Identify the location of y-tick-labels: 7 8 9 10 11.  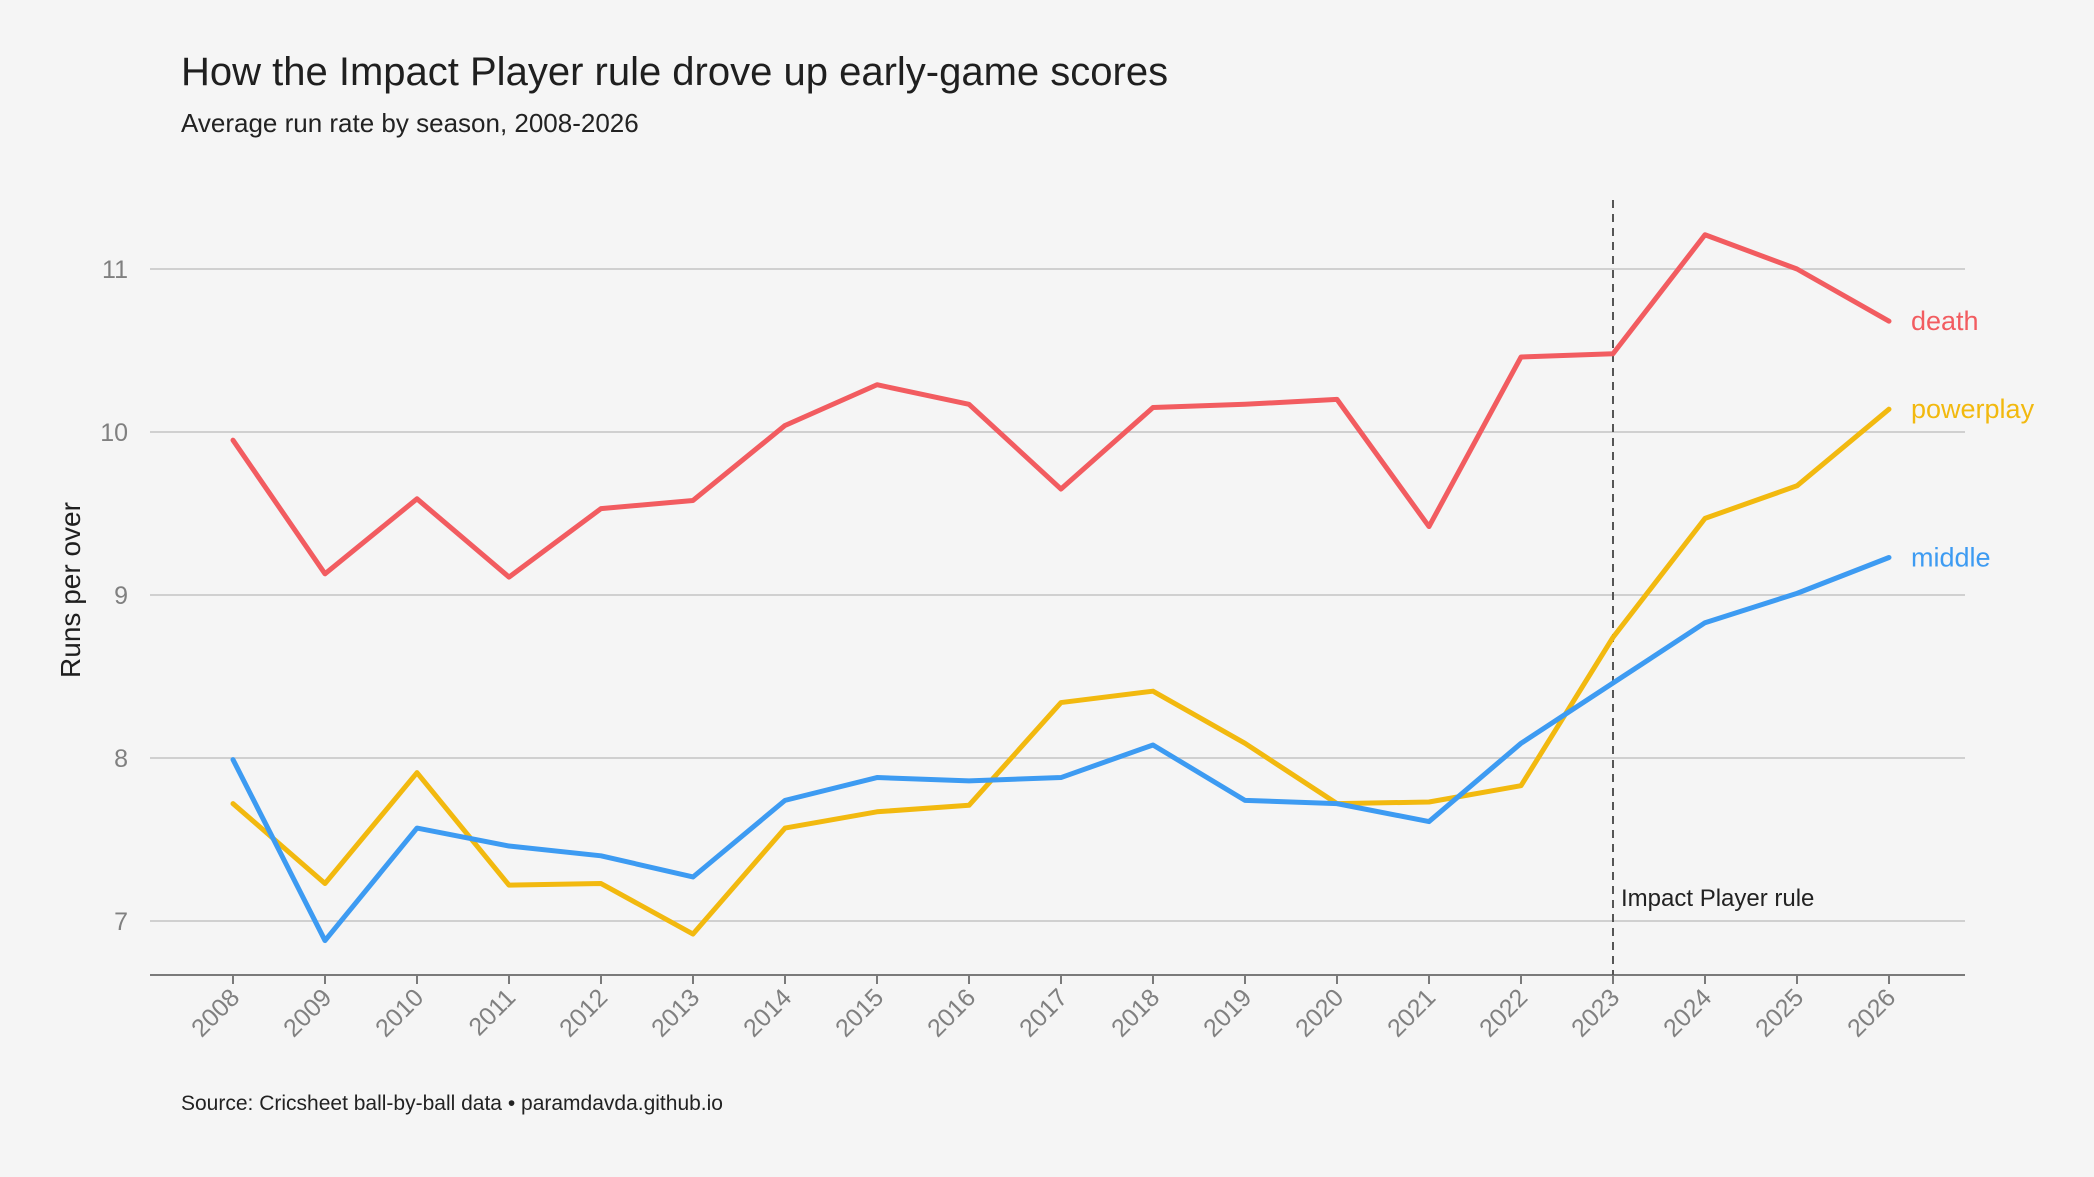
(114, 596).